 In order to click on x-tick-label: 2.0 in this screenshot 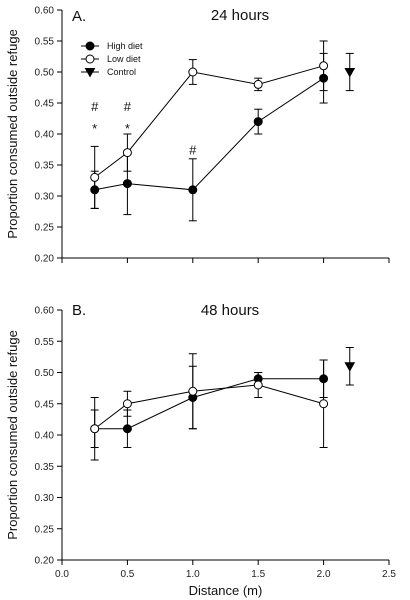, I will do `click(324, 574)`.